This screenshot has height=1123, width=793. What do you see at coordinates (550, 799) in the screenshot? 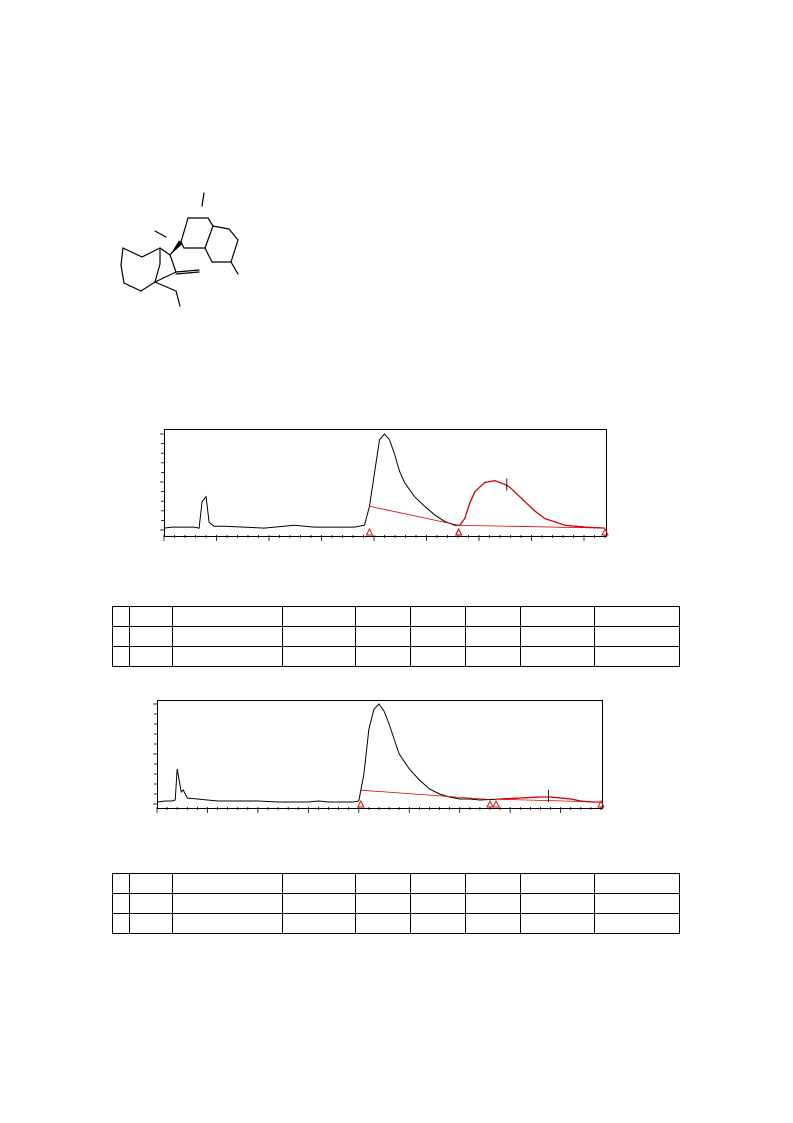
I see `peak-trace` at bounding box center [550, 799].